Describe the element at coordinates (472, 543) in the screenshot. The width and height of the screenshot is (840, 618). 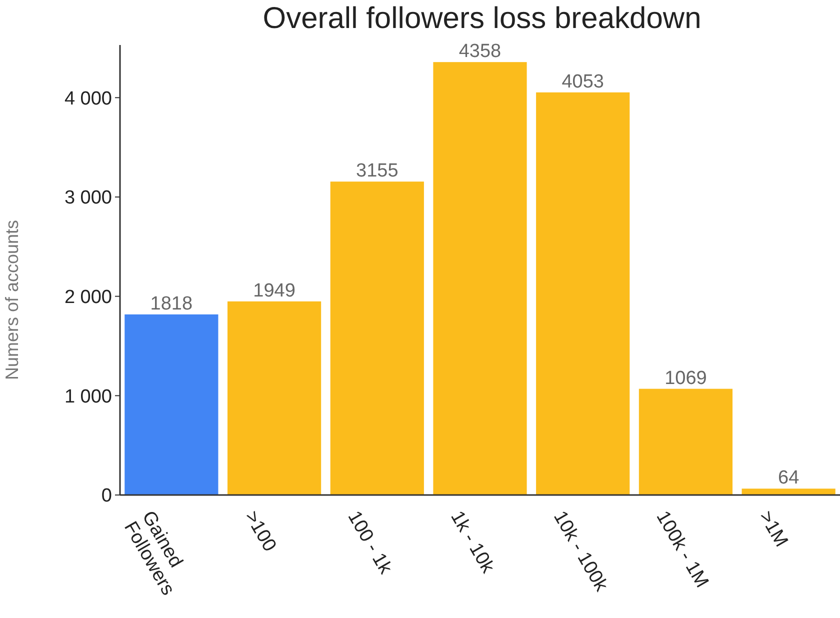
I see `x-tick-label: 1k - 10k` at that location.